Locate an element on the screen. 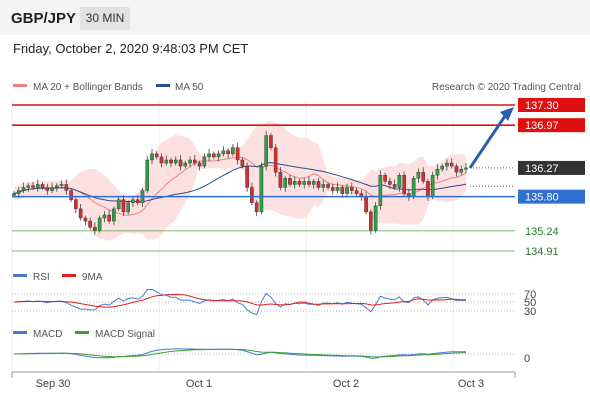 The image size is (590, 400). legend-swatch-ma50 is located at coordinates (163, 85).